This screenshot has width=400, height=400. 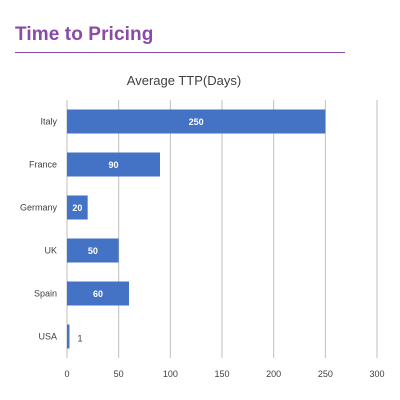 I want to click on category-label: Germany, so click(x=39, y=208).